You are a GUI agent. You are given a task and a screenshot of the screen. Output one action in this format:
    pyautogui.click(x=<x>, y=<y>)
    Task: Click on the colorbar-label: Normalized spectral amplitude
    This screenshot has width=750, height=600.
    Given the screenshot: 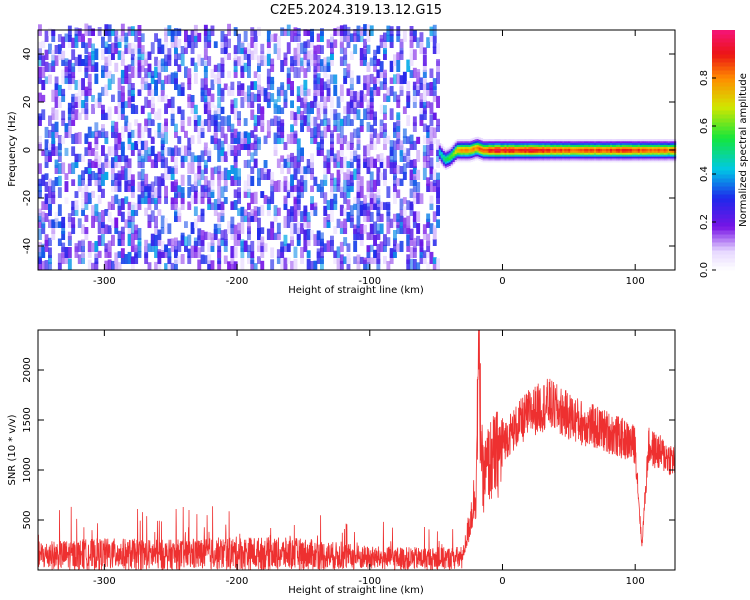 What is the action you would take?
    pyautogui.click(x=743, y=150)
    